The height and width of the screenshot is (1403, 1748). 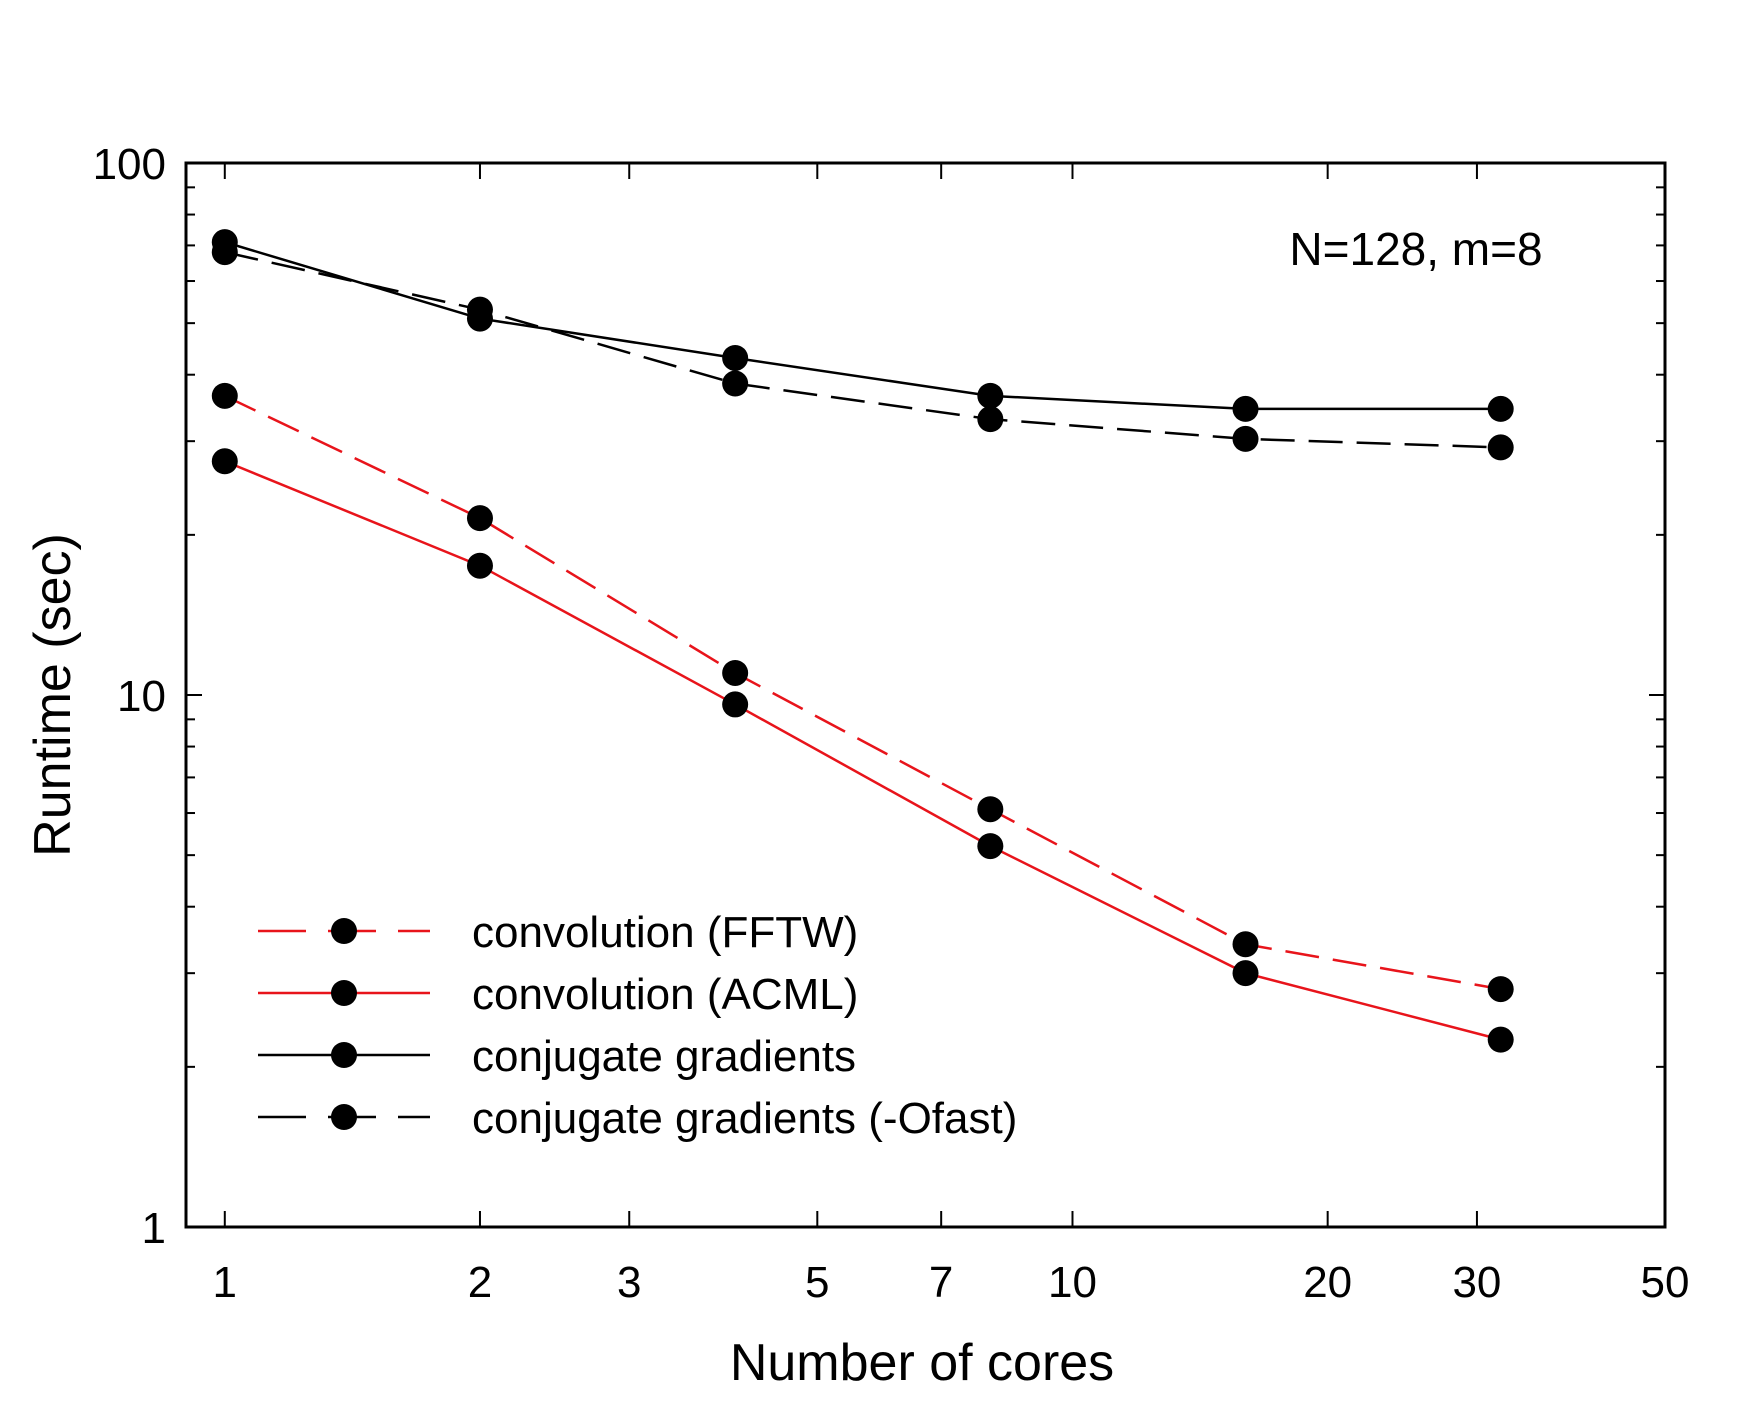 What do you see at coordinates (129, 164) in the screenshot?
I see `y-tick-label: 100` at bounding box center [129, 164].